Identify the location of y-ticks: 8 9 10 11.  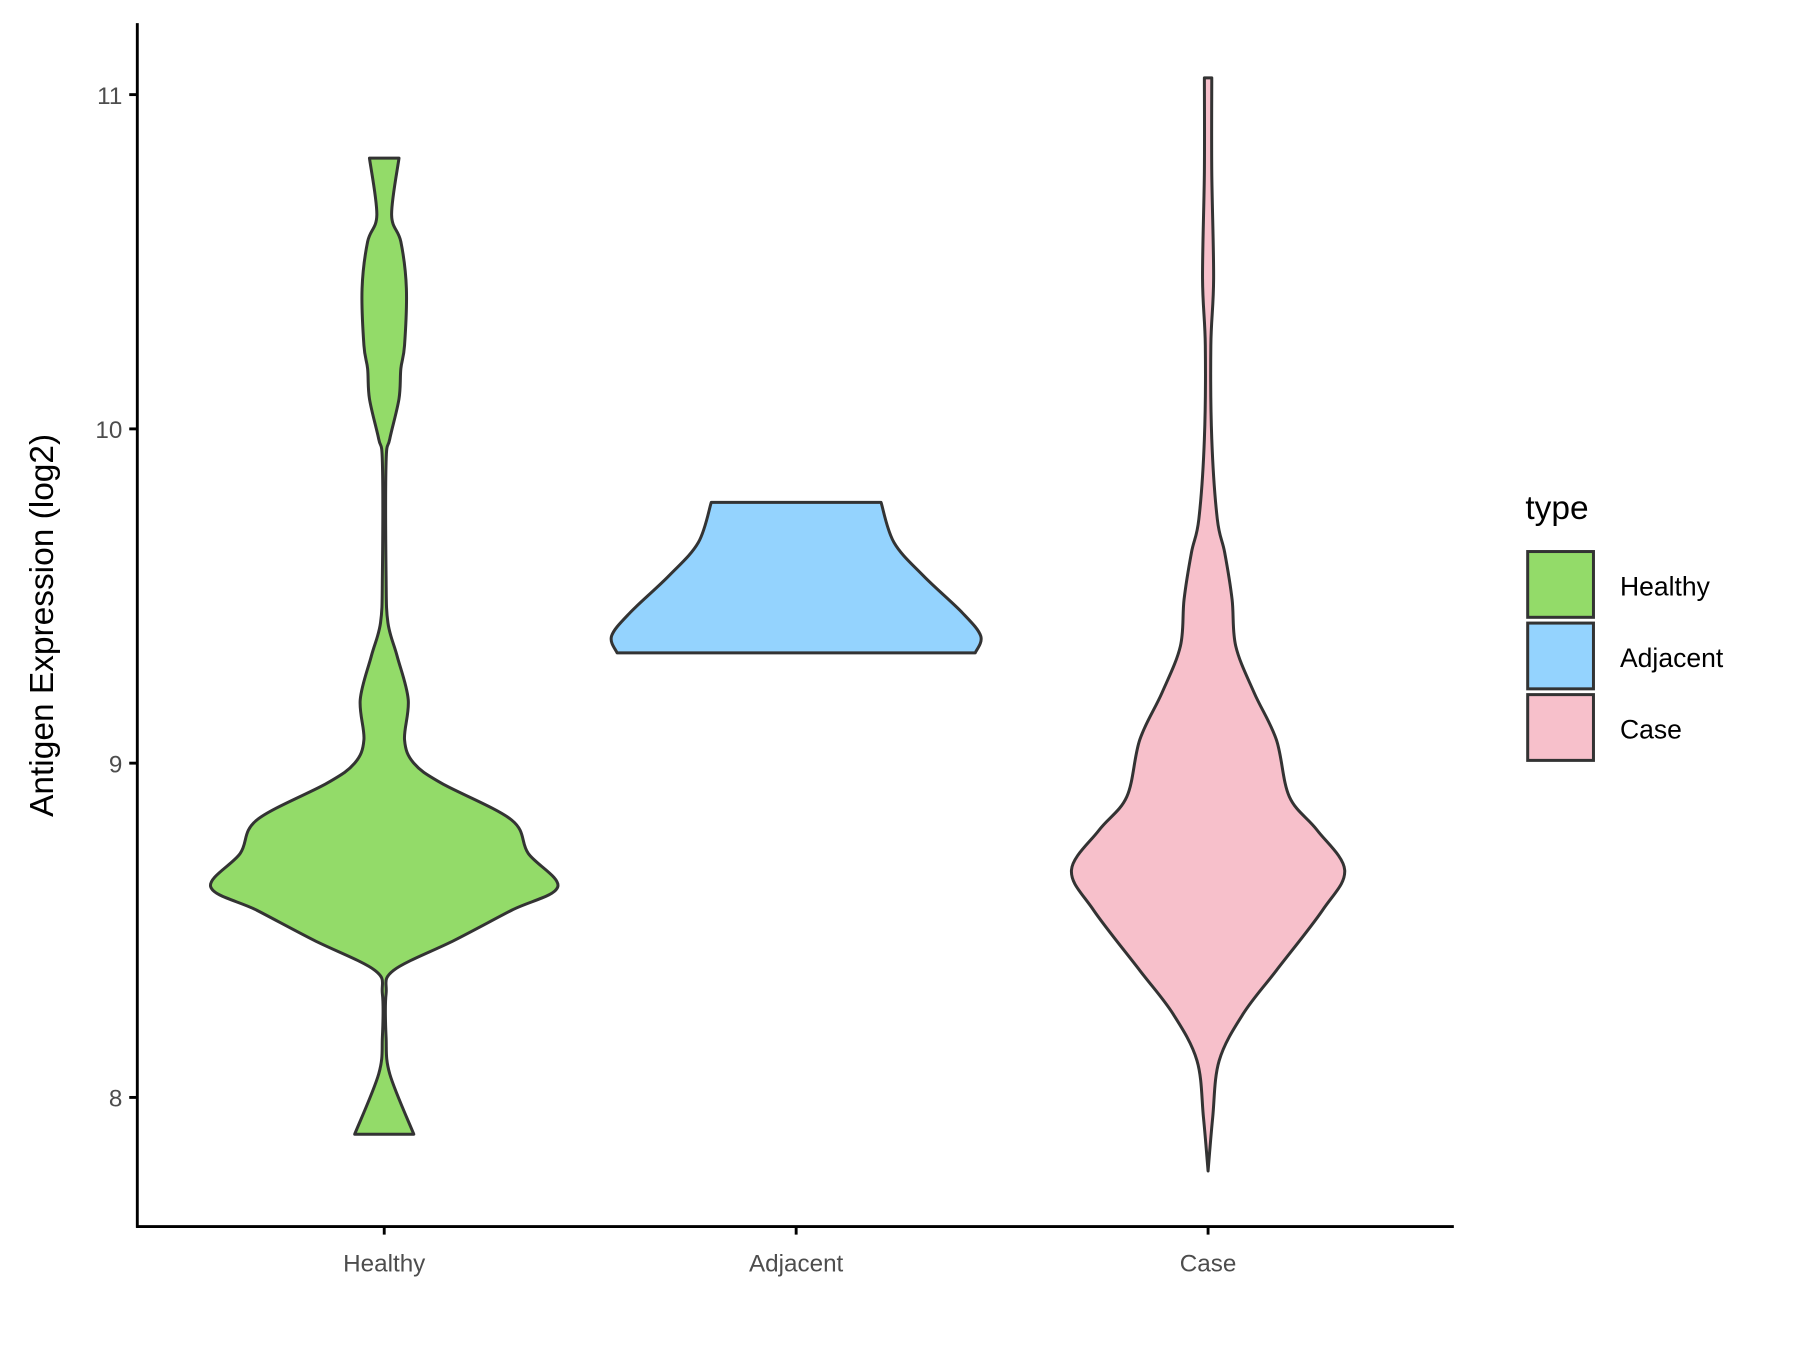
(116, 598).